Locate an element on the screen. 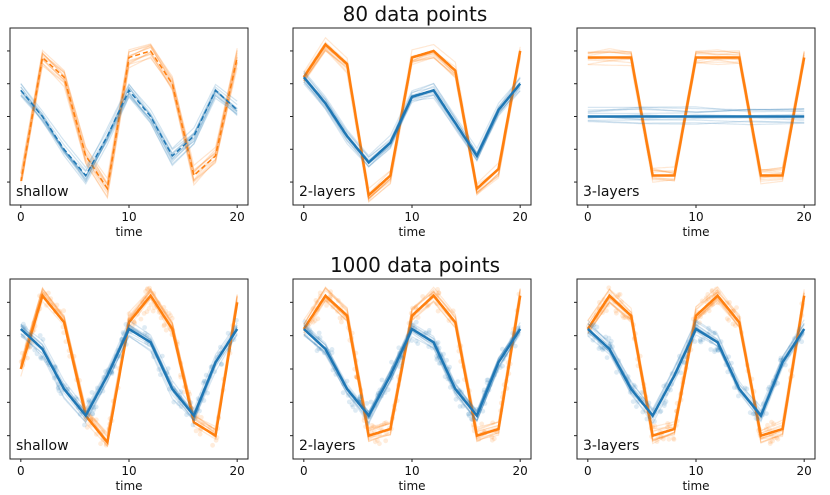 The image size is (830, 495). panel-2: 0 10 20 time 2-layers is located at coordinates (411, 133).